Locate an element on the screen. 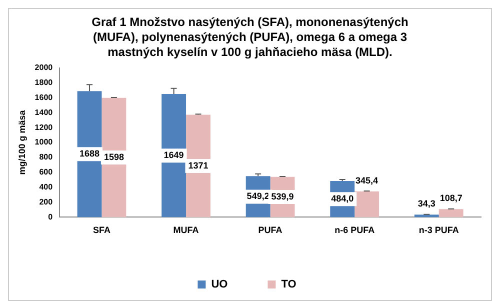 Image resolution: width=500 pixels, height=305 pixels. data-label: 484,0 is located at coordinates (342, 199).